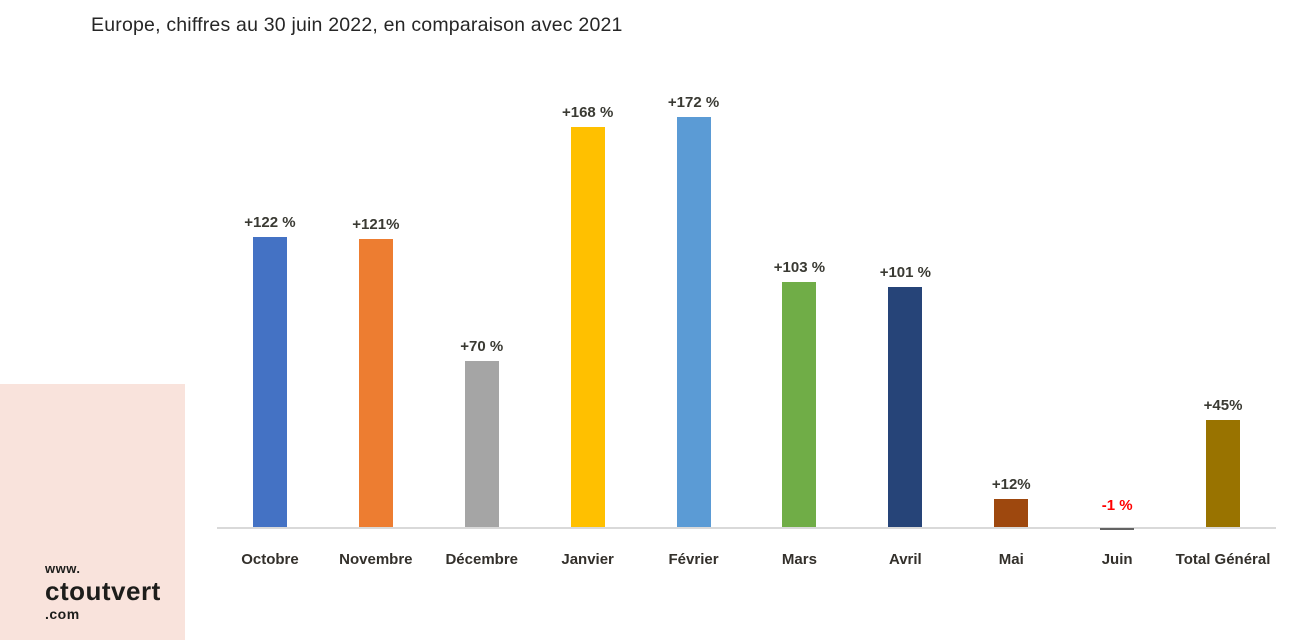  What do you see at coordinates (799, 267) in the screenshot?
I see `value-label-mars: +103 %` at bounding box center [799, 267].